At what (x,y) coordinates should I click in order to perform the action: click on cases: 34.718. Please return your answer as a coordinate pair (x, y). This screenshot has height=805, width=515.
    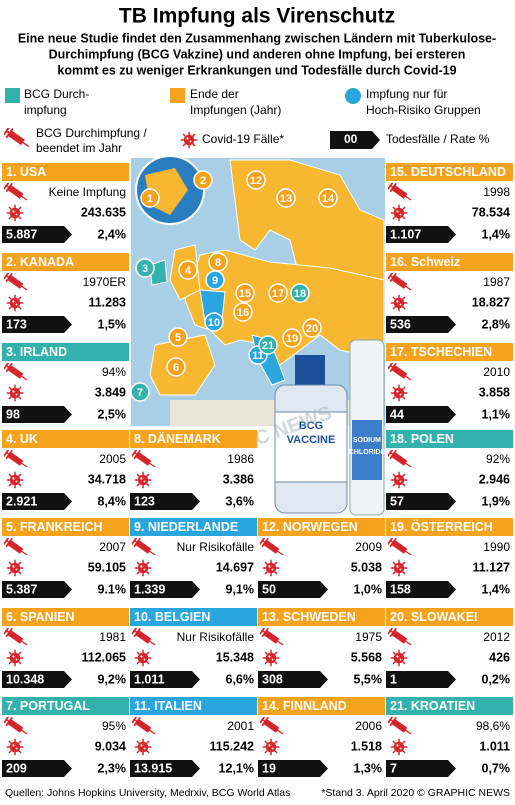
    Looking at the image, I should click on (107, 479).